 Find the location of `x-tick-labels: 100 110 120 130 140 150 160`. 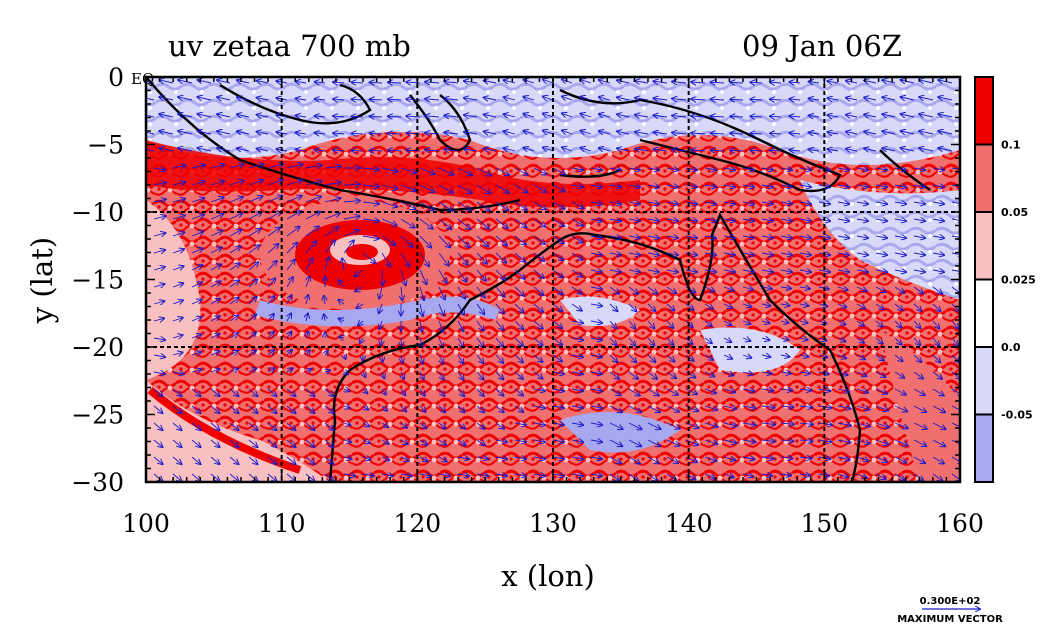

x-tick-labels: 100 110 120 130 140 150 160 is located at coordinates (553, 523).